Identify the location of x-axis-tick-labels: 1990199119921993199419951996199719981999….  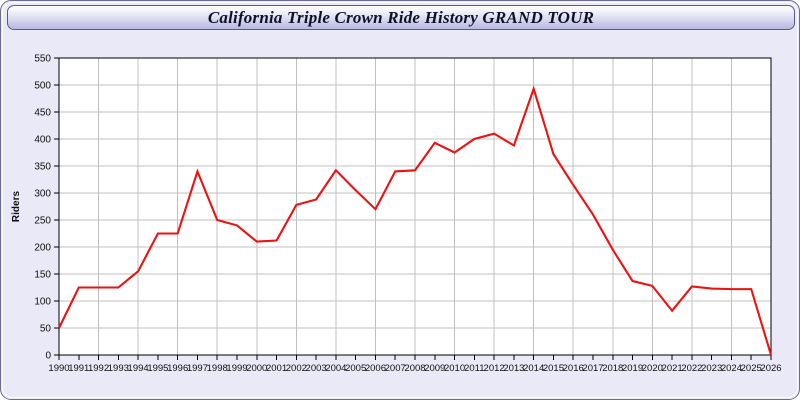
(414, 368).